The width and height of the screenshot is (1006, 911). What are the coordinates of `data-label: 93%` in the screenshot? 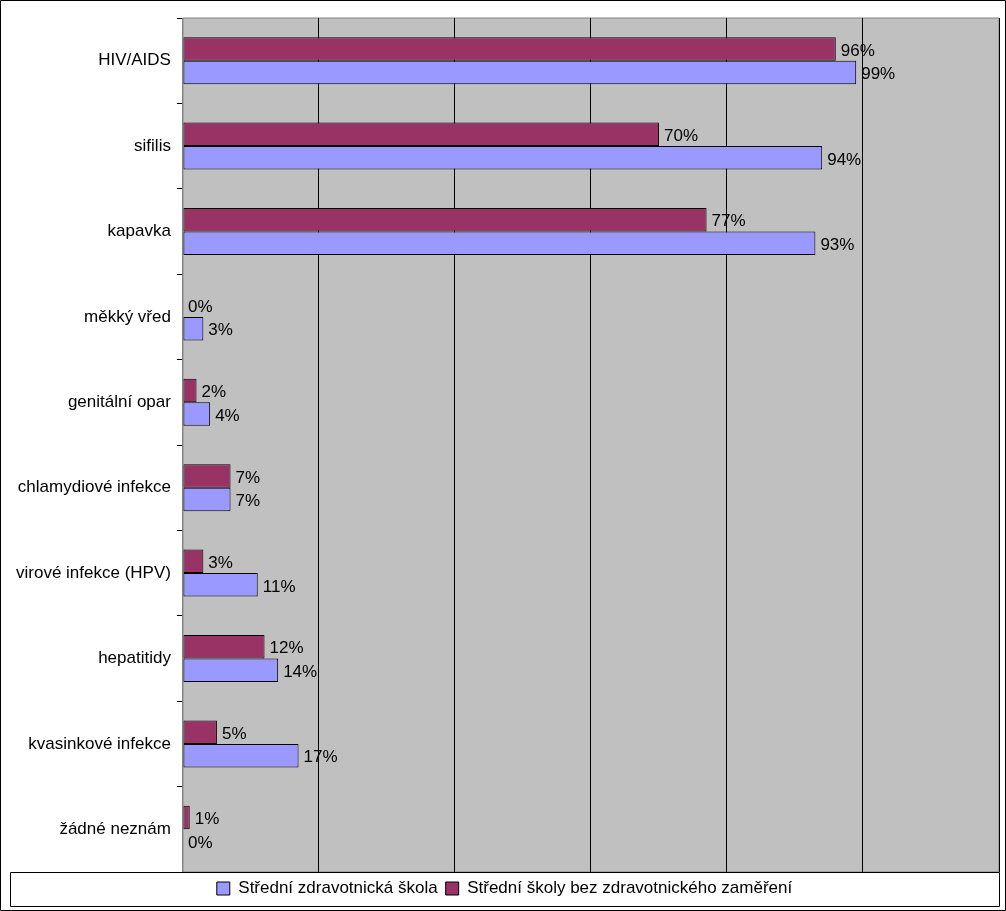 It's located at (837, 244).